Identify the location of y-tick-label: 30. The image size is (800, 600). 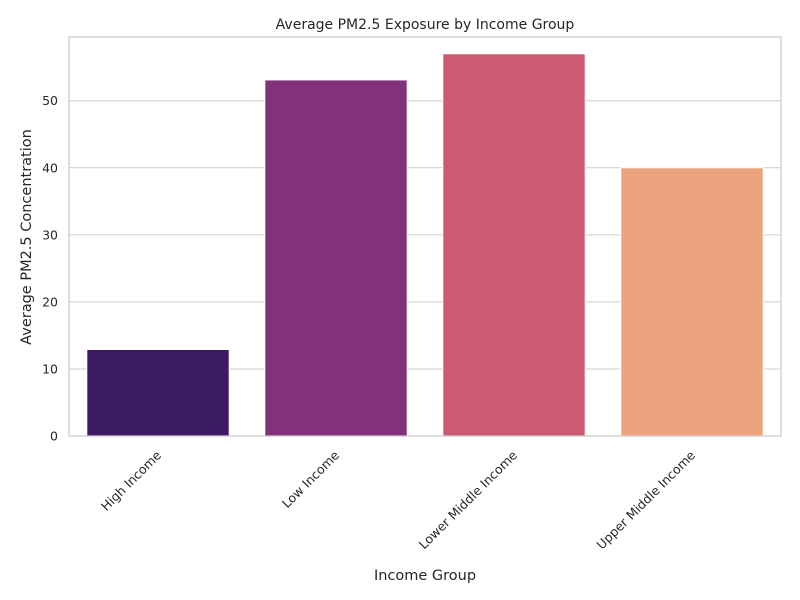
(50, 234).